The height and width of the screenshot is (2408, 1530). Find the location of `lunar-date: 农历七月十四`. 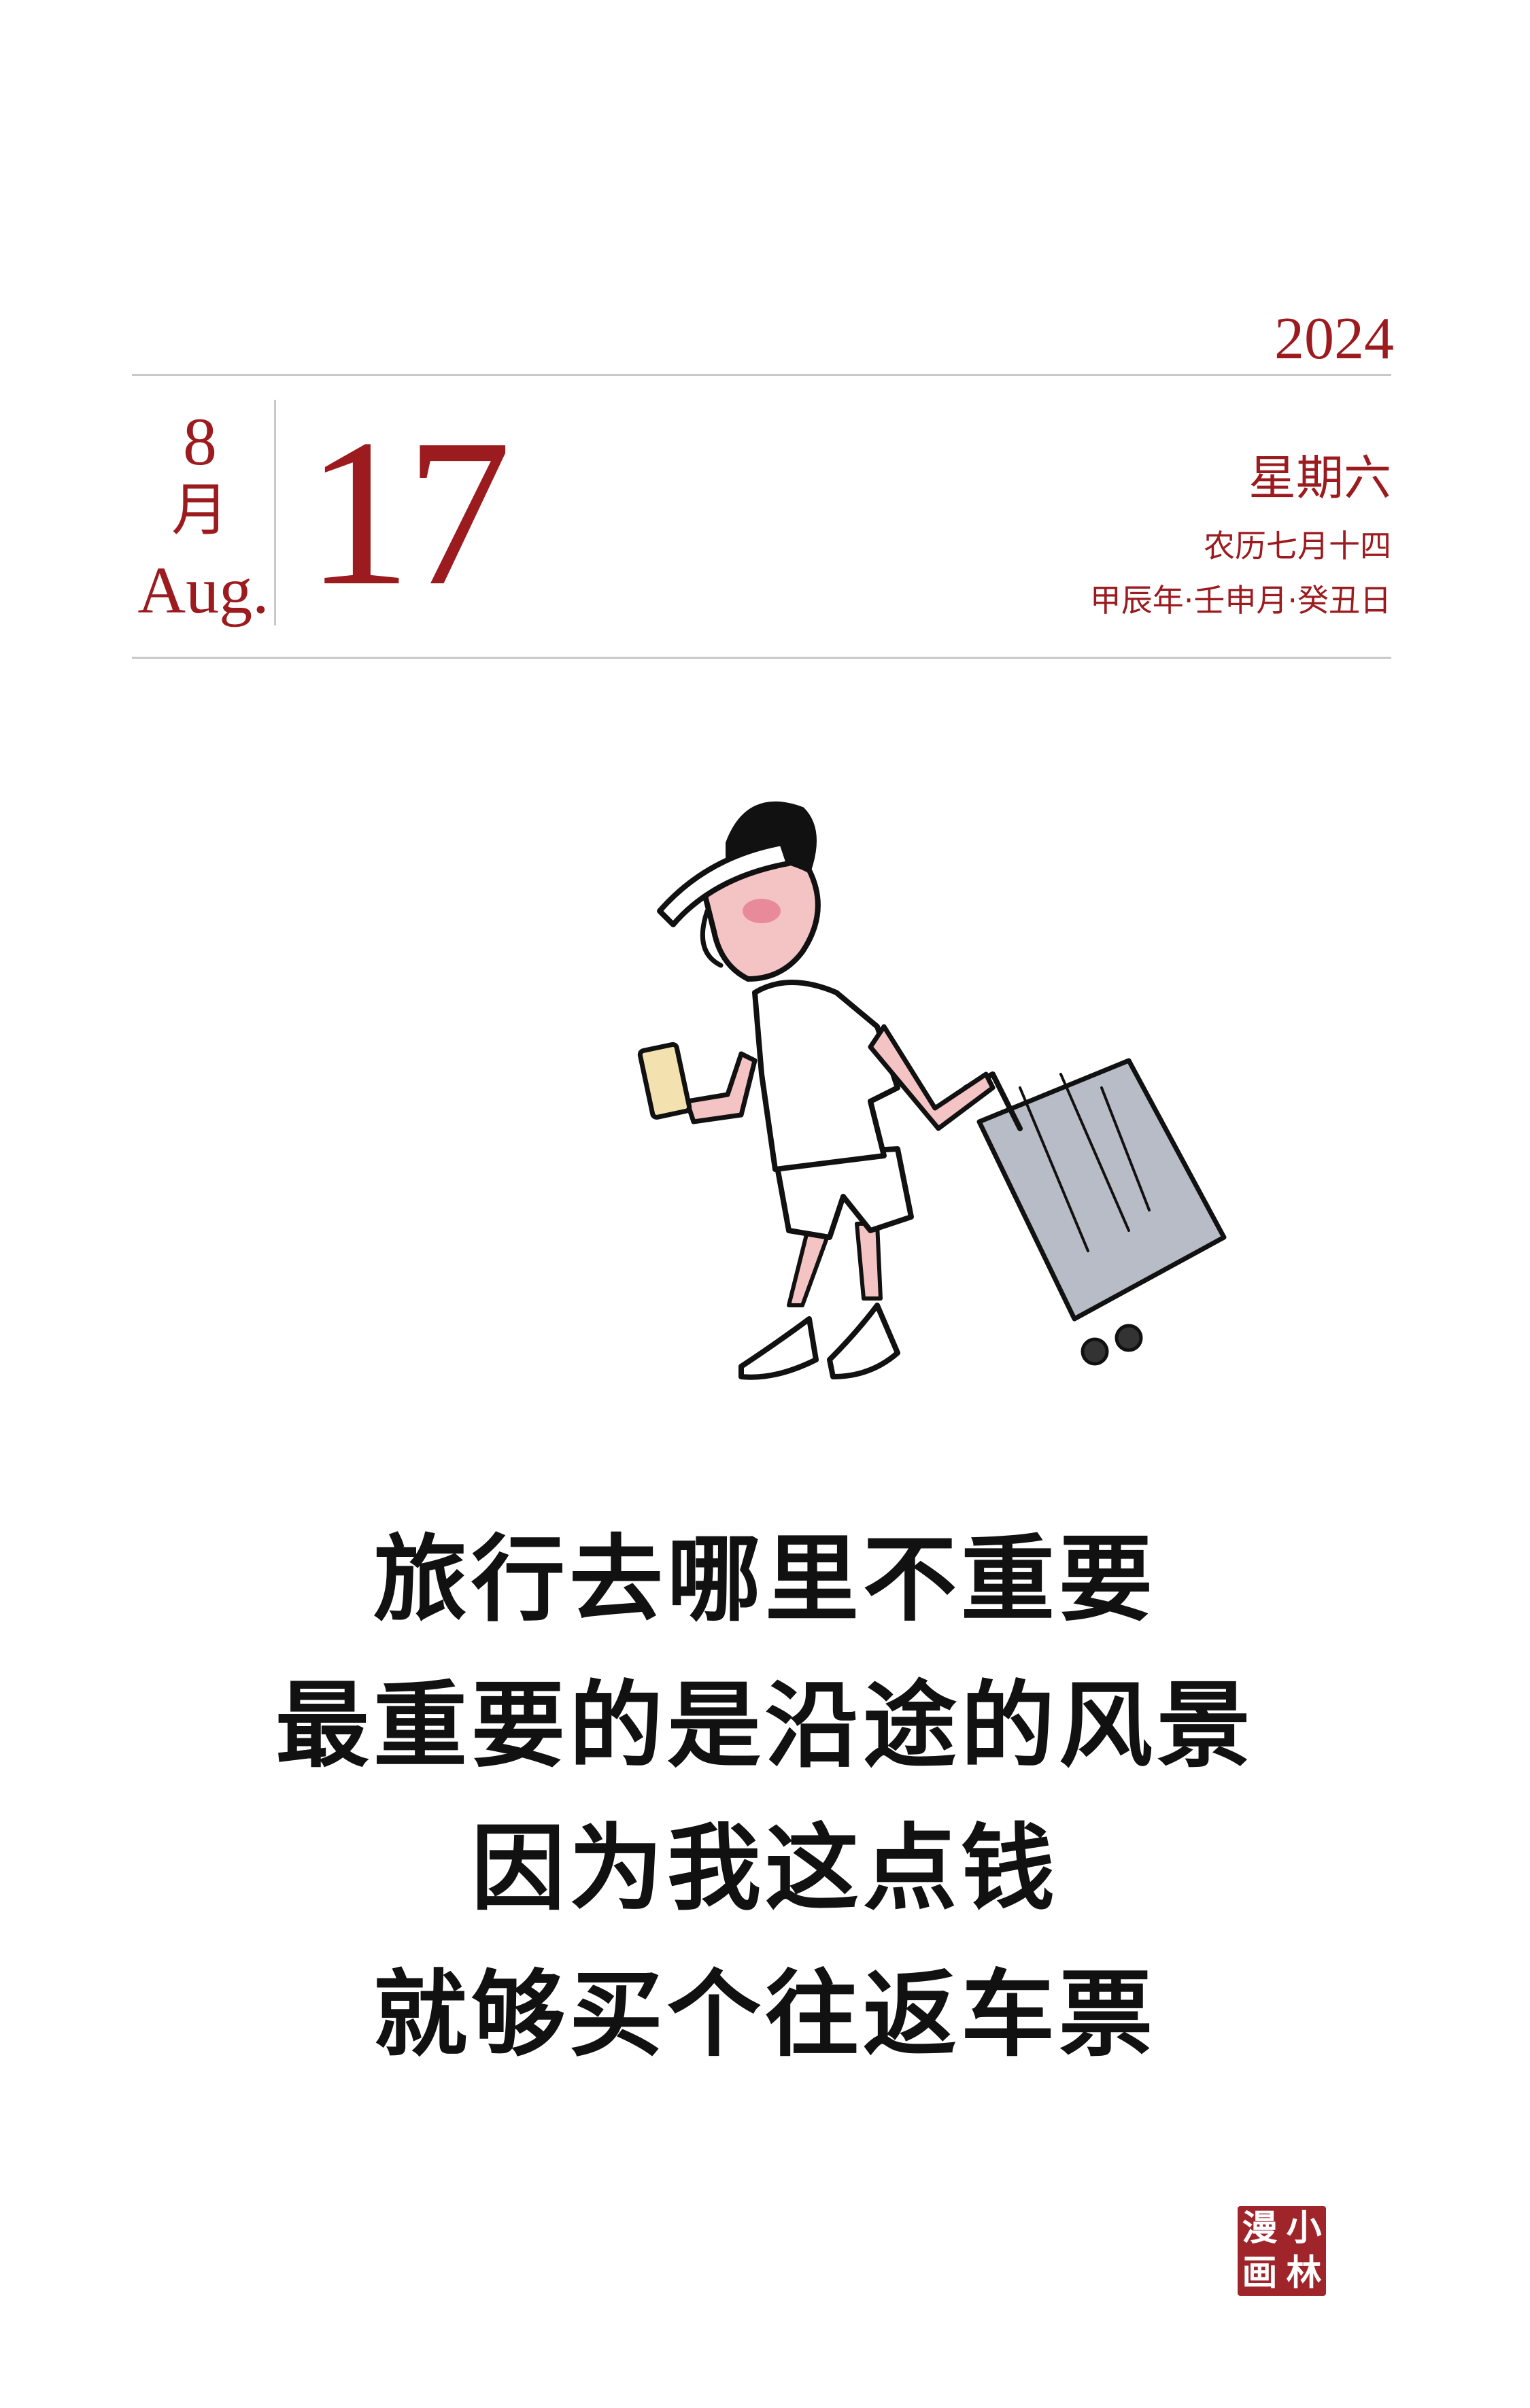

lunar-date: 农历七月十四 is located at coordinates (1298, 546).